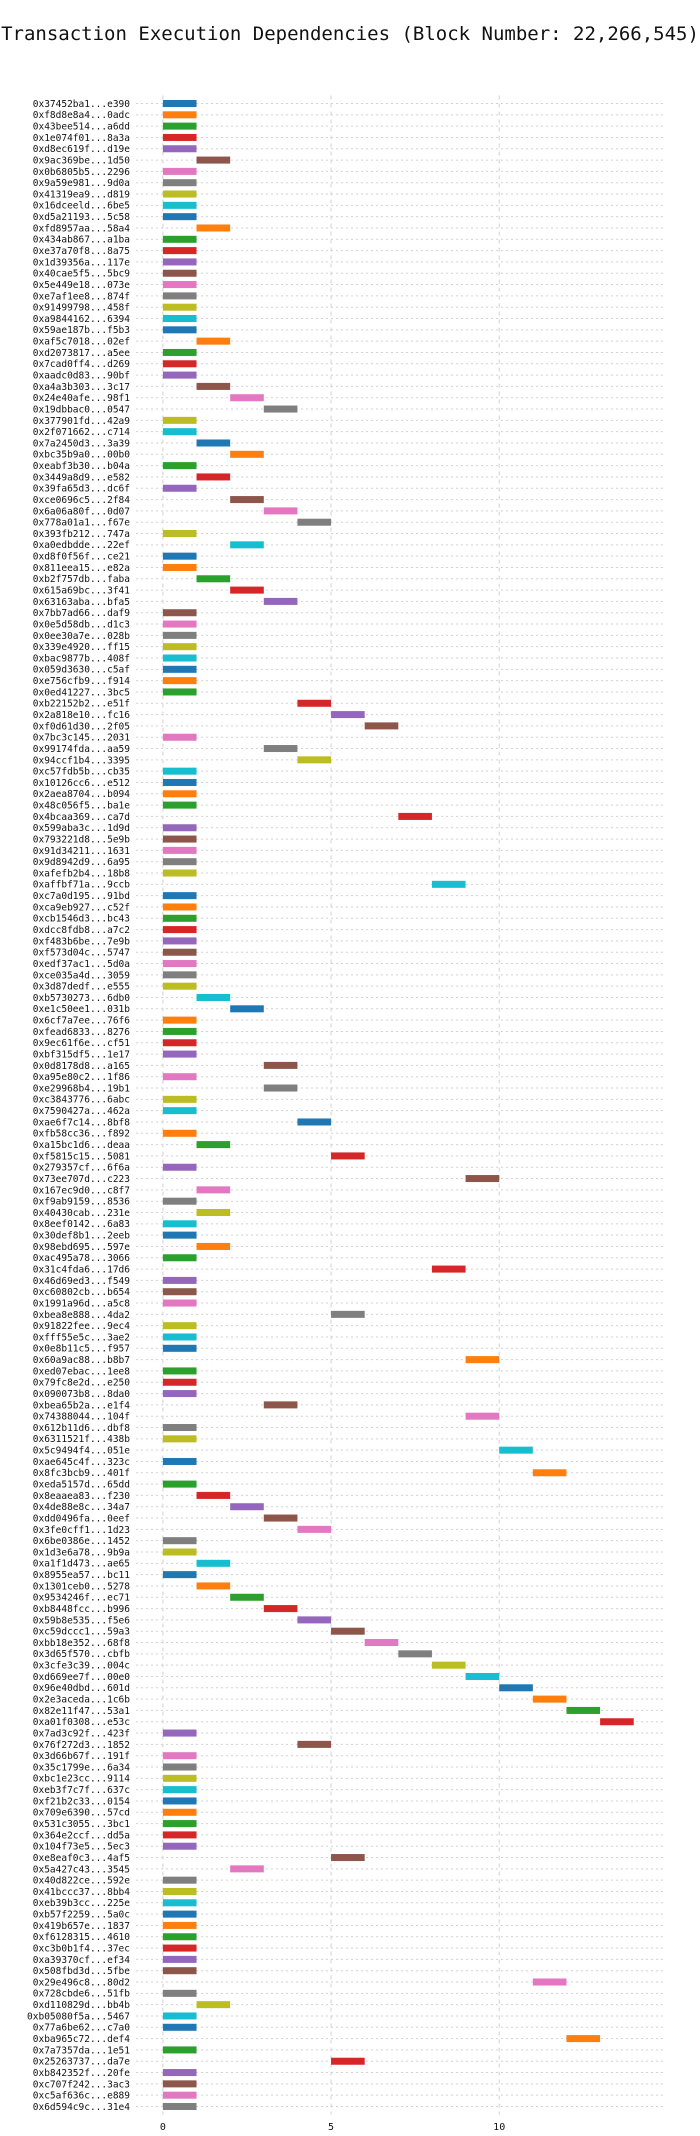 The width and height of the screenshot is (700, 2136). What do you see at coordinates (81, 1813) in the screenshot?
I see `tx-label: 0x709e6390...57cd` at bounding box center [81, 1813].